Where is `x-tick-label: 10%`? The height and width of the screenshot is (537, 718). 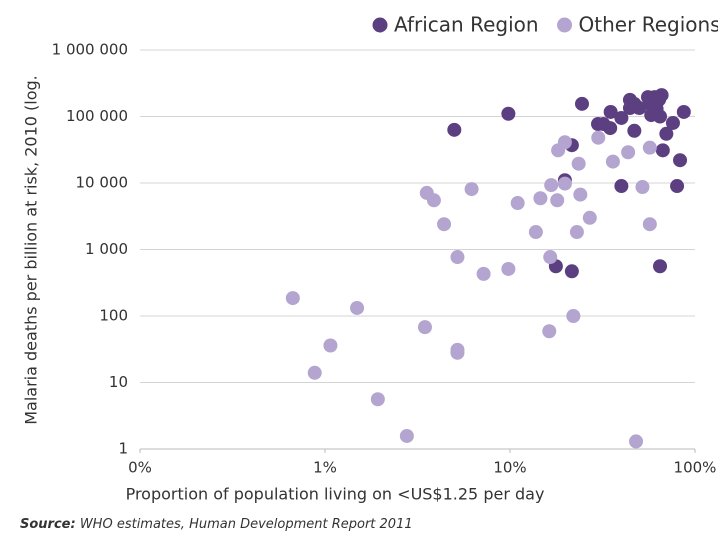 x-tick-label: 10% is located at coordinates (509, 468).